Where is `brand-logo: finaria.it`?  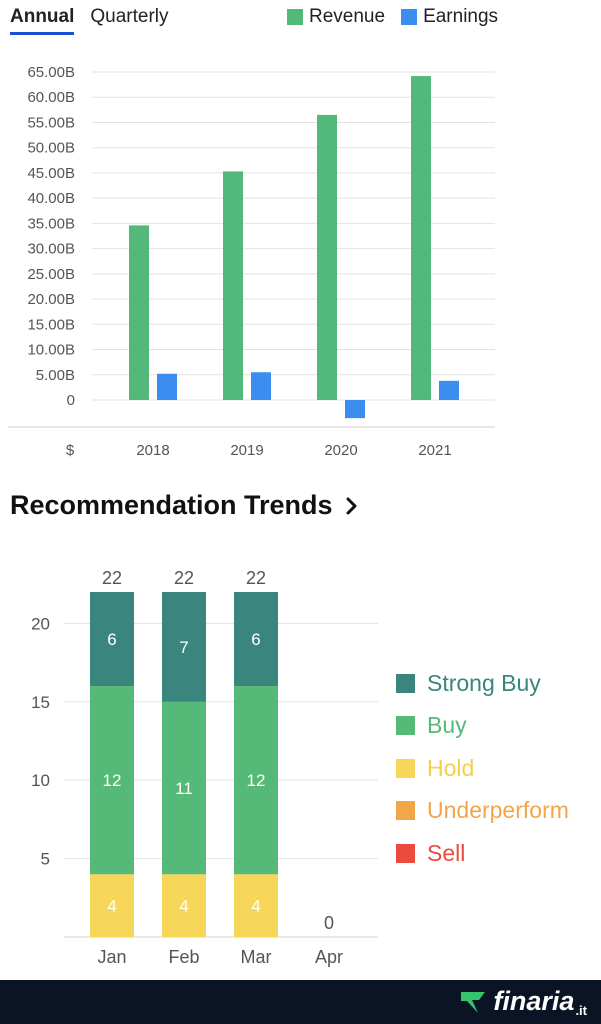 brand-logo: finaria.it is located at coordinates (523, 1002).